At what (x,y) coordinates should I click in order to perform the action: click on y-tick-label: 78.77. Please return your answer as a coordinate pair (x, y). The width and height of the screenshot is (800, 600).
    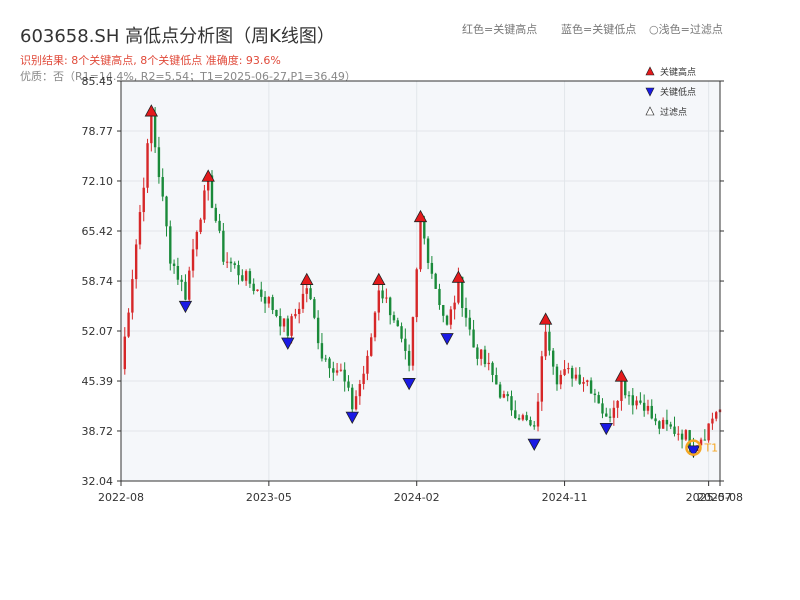
    Looking at the image, I should click on (98, 131).